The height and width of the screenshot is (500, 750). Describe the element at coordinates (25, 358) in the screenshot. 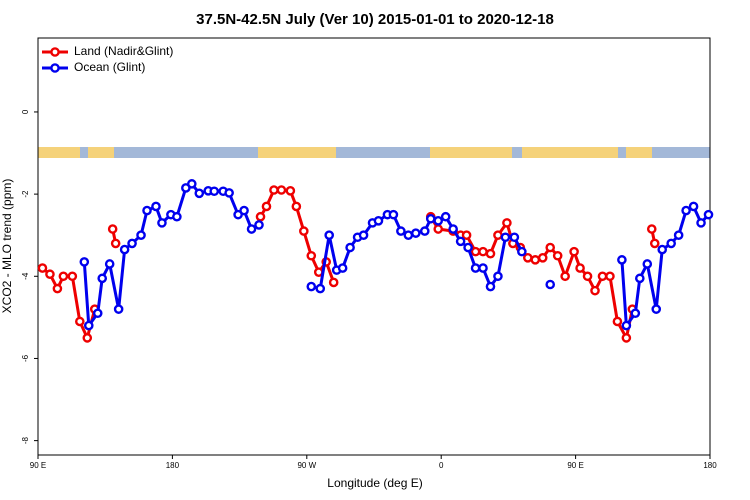

I see `y-tick-label: -6` at that location.